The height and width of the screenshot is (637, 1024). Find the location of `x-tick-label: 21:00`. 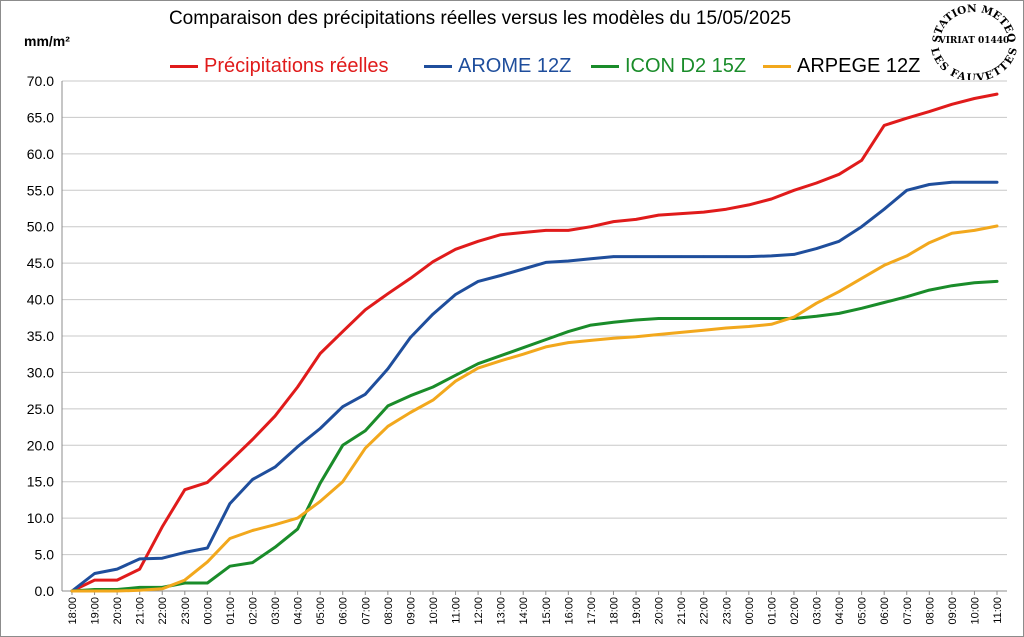

x-tick-label: 21:00 is located at coordinates (682, 611).